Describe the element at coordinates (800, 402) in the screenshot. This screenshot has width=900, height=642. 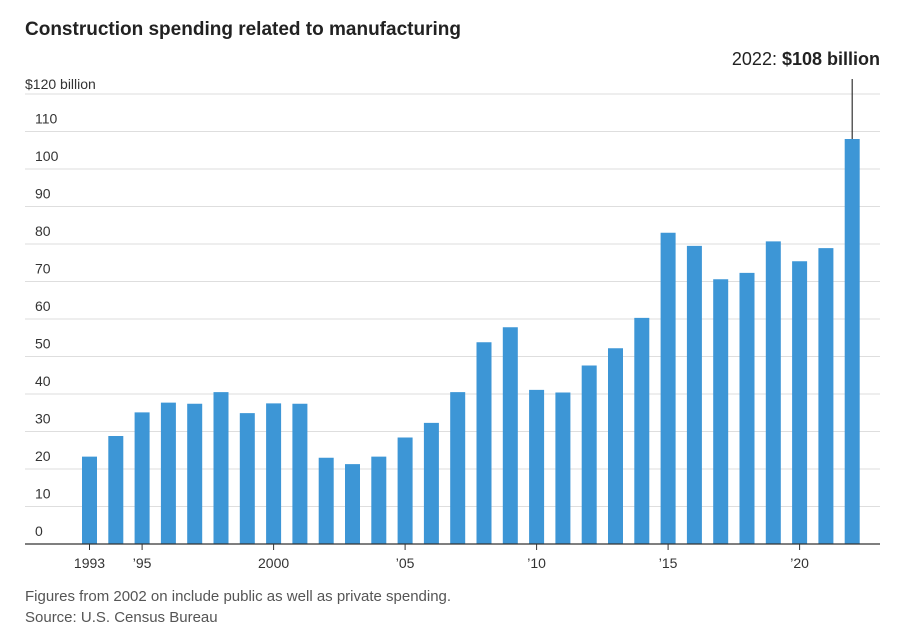
I see `bar-2020` at that location.